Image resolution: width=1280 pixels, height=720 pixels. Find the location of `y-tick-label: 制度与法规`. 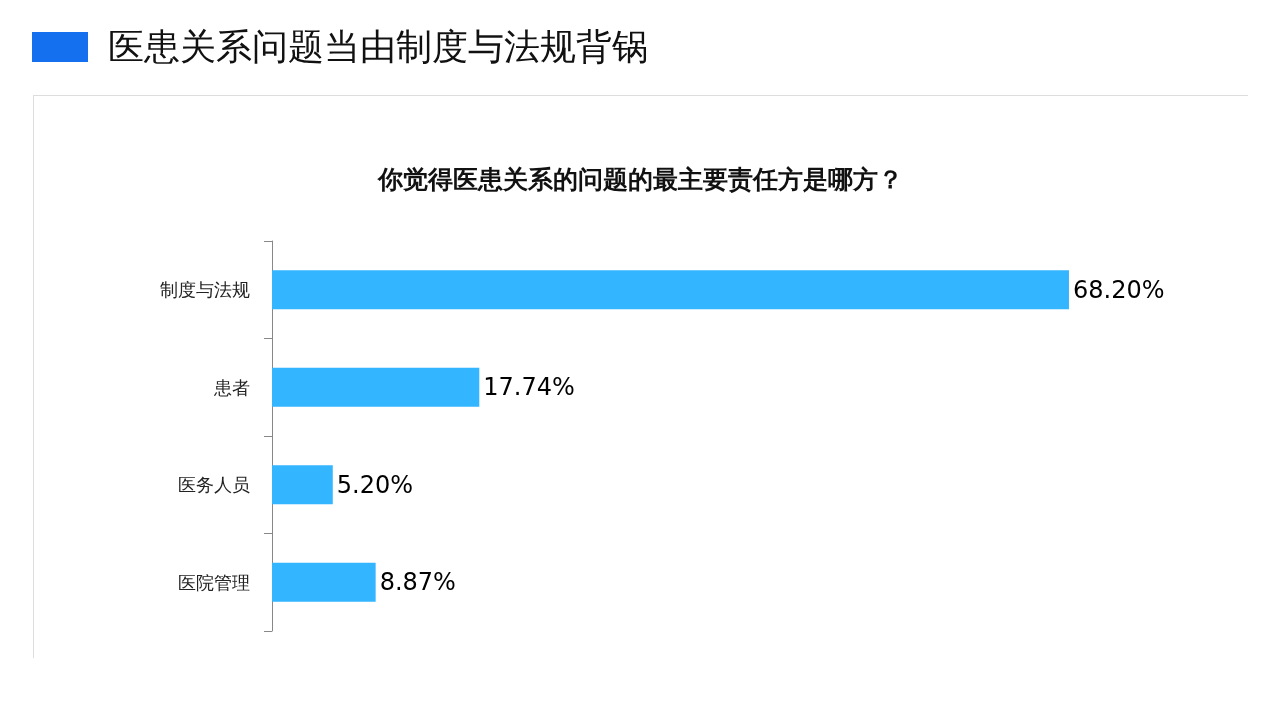

y-tick-label: 制度与法规 is located at coordinates (205, 290).